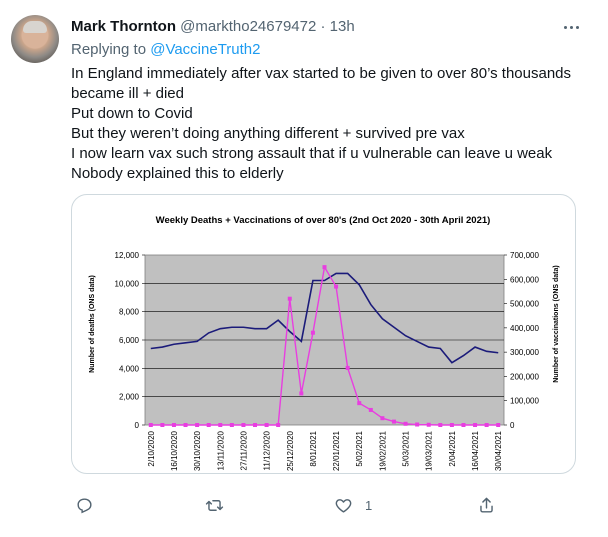 The height and width of the screenshot is (537, 608). What do you see at coordinates (512, 425) in the screenshot?
I see `y2-tick-label: 0` at bounding box center [512, 425].